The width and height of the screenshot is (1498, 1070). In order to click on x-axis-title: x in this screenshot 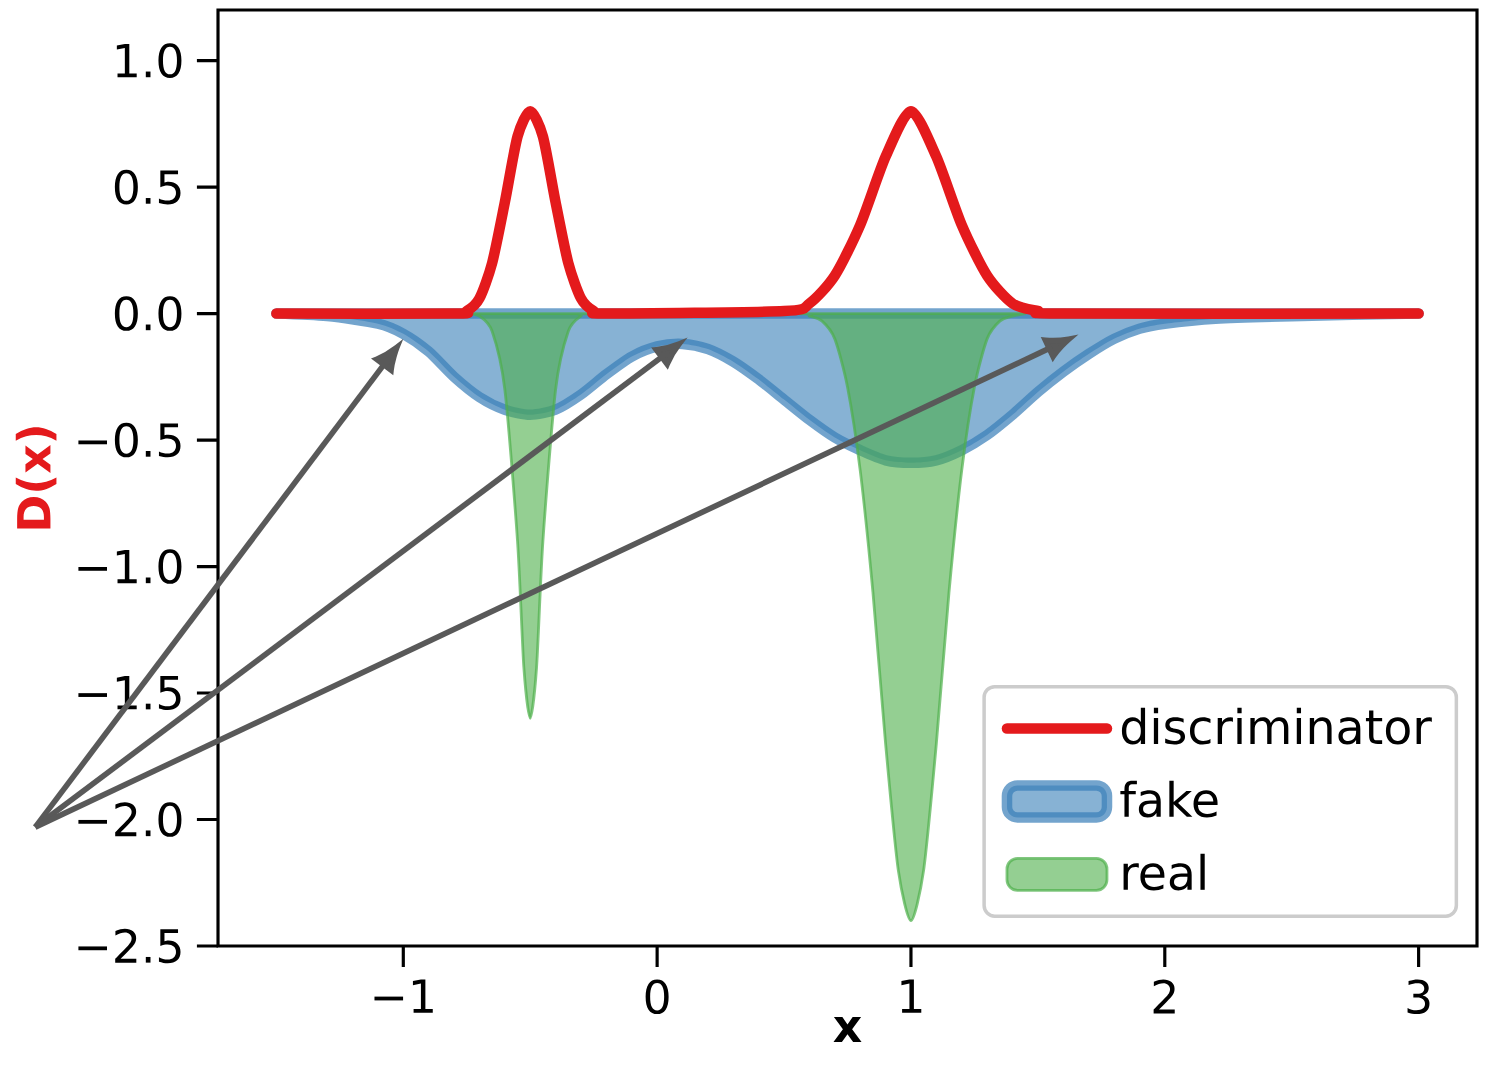, I will do `click(847, 1030)`.